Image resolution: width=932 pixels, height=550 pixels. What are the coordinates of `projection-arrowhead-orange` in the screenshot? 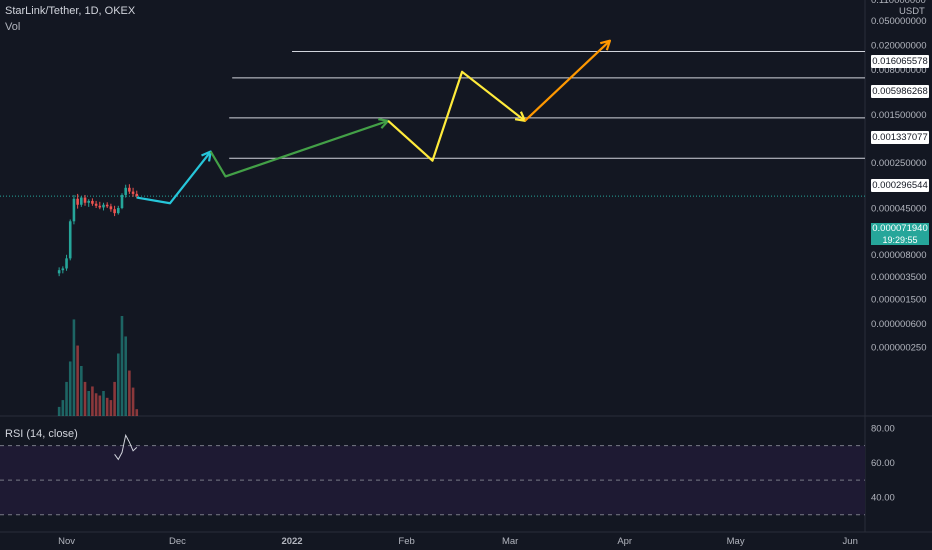 It's located at (605, 45).